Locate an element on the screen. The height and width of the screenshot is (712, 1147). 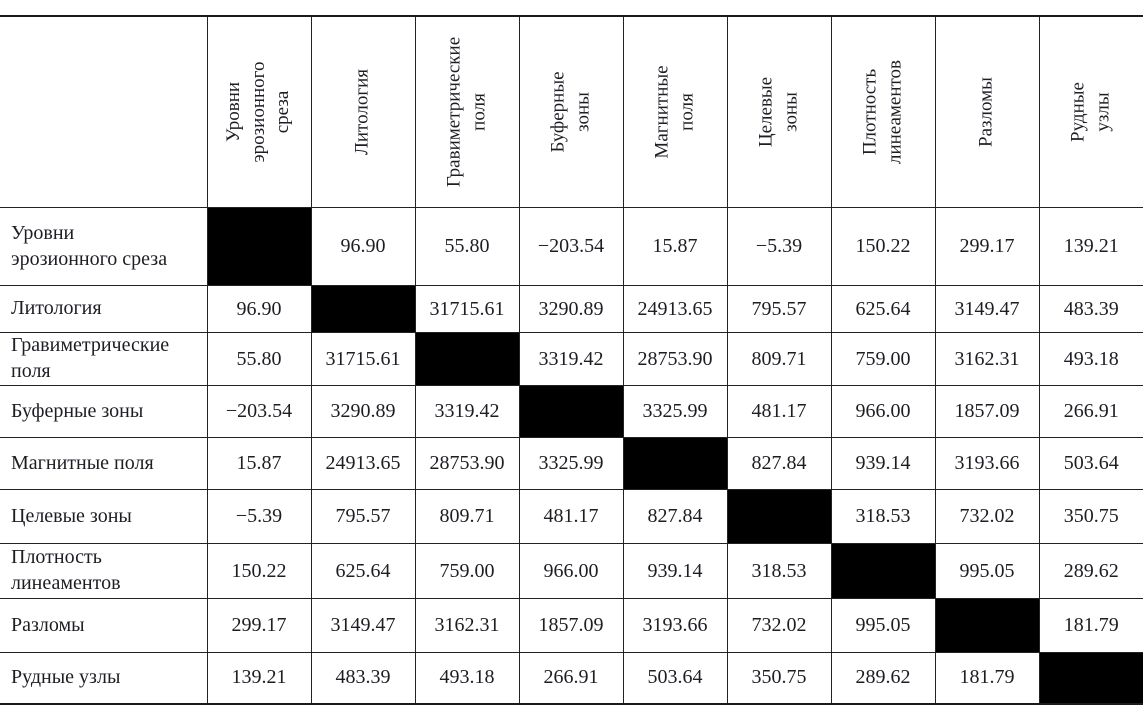
value-cell-r9-c3: 493.18 is located at coordinates (466, 678).